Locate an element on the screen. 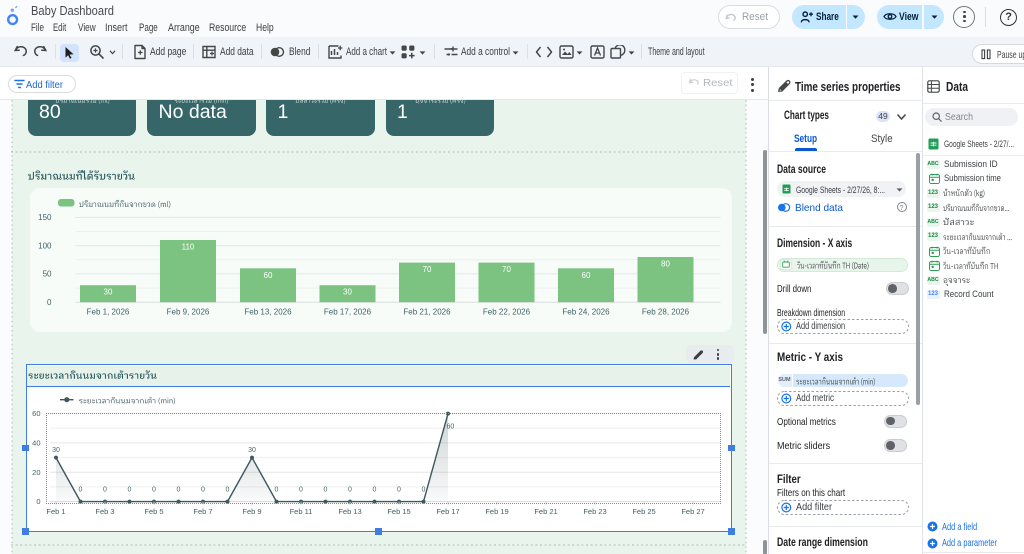  svg-text: Feb 13 is located at coordinates (349, 511).